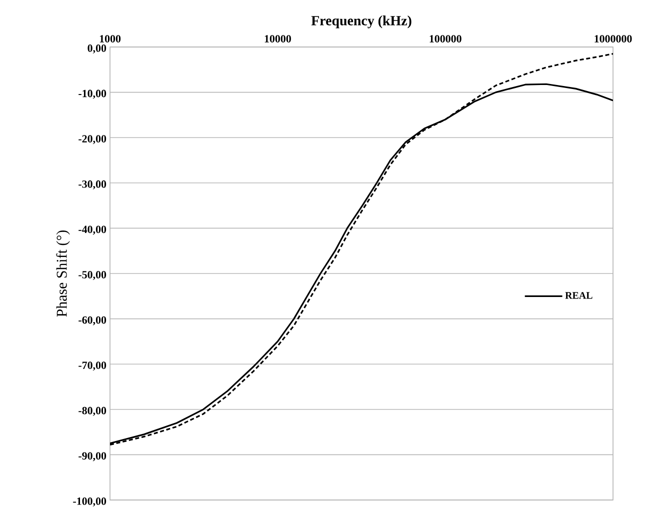  What do you see at coordinates (97, 49) in the screenshot?
I see `y-tick-label: 0,00` at bounding box center [97, 49].